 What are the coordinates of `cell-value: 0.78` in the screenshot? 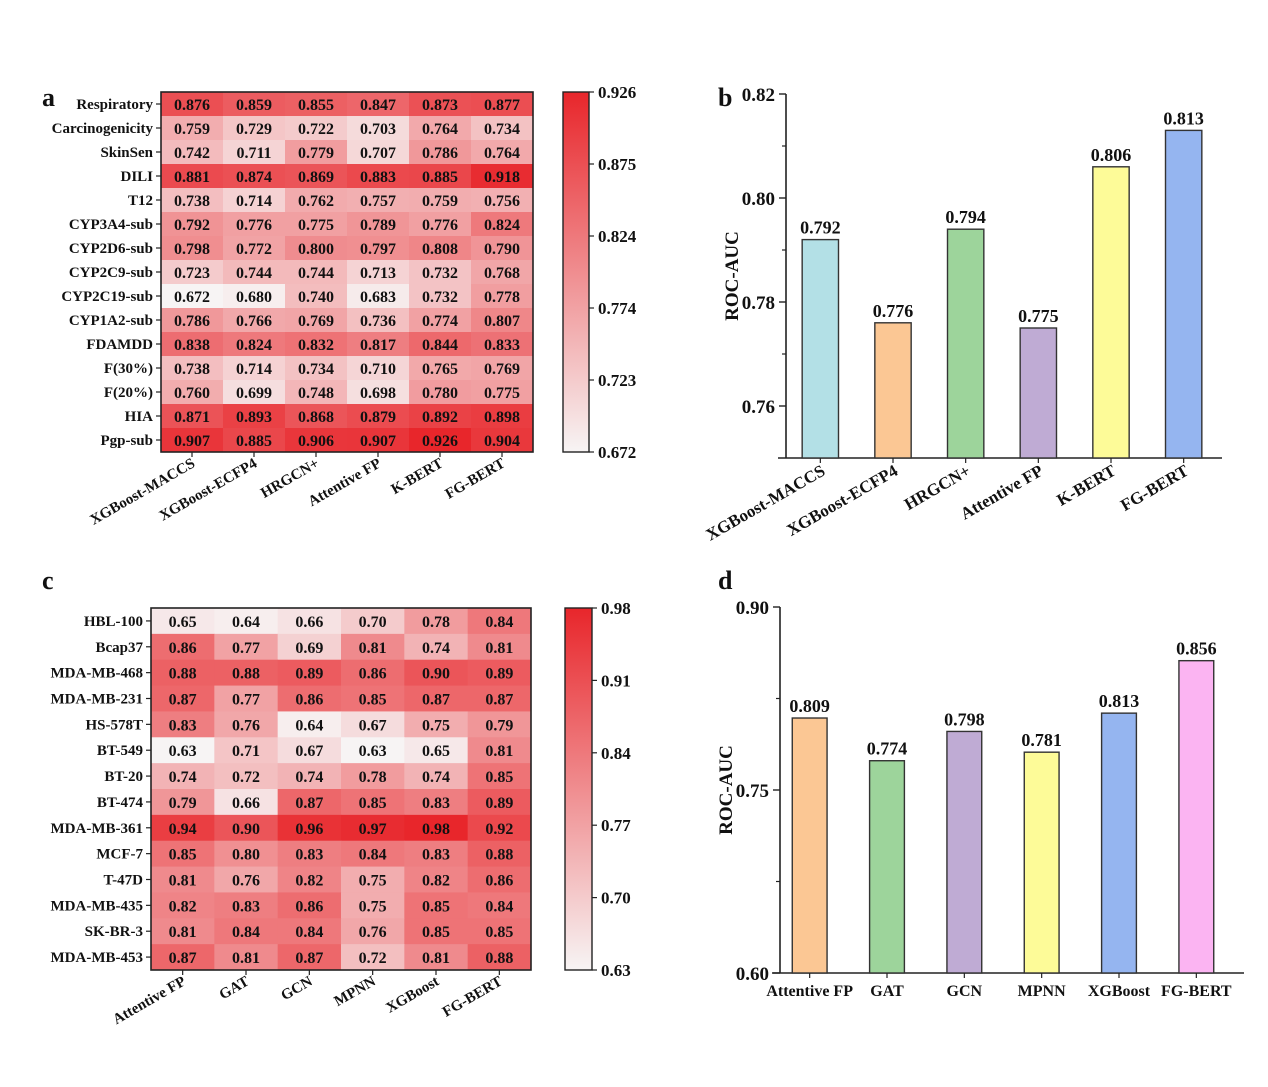 It's located at (436, 622).